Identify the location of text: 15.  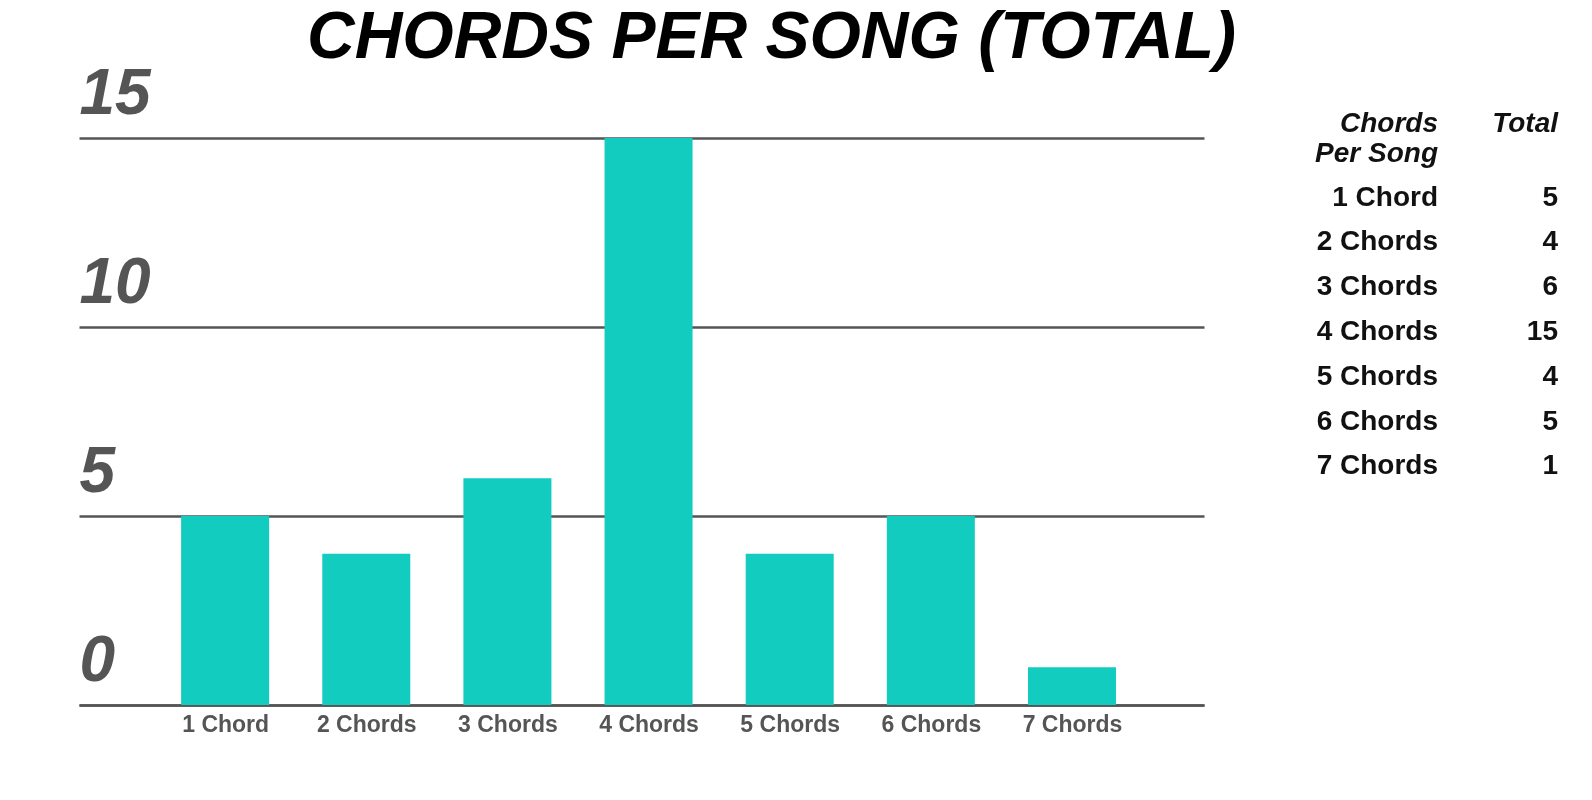
(1542, 330).